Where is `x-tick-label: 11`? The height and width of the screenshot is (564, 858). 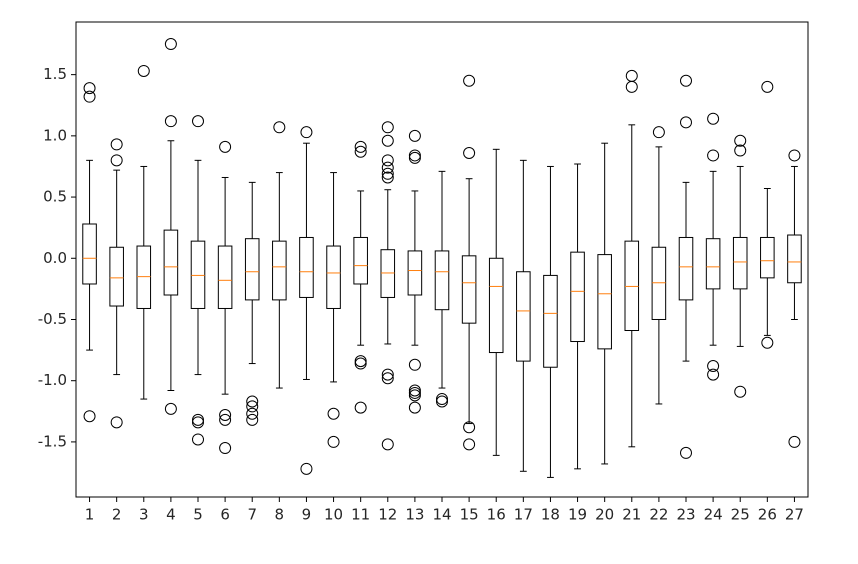 x-tick-label: 11 is located at coordinates (360, 515).